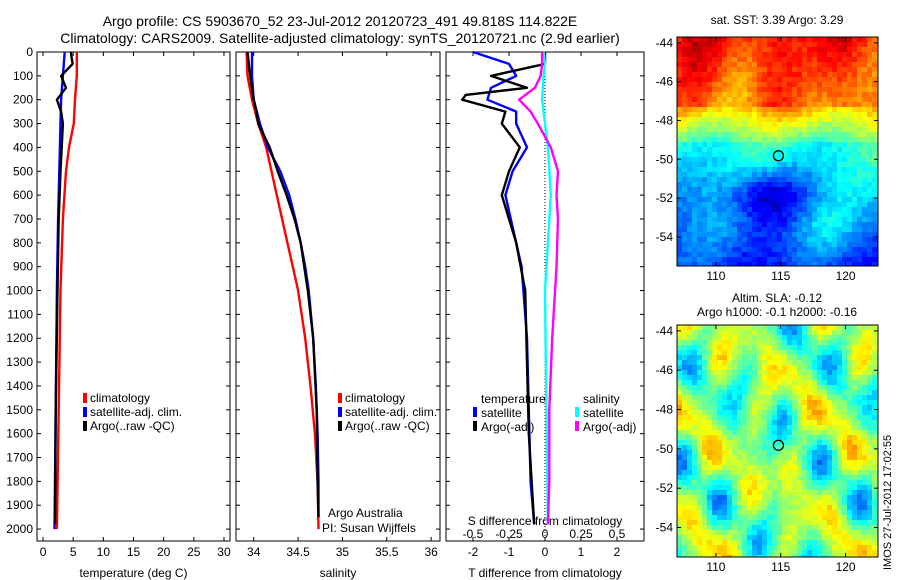 This screenshot has width=900, height=580. Describe the element at coordinates (254, 552) in the screenshot. I see `x-tick-label: 34` at that location.